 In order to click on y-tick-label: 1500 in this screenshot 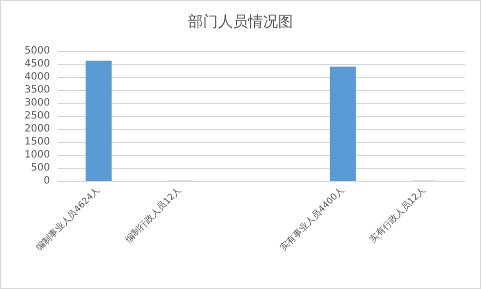, I will do `click(37, 142)`.